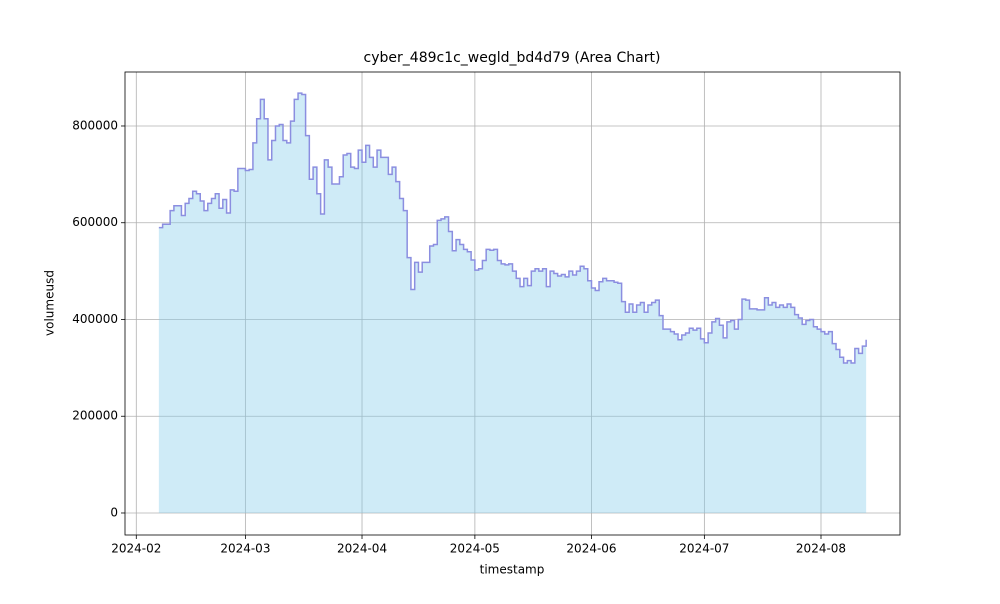 This screenshot has height=604, width=1000. What do you see at coordinates (95, 416) in the screenshot?
I see `y-tick-label: 200000` at bounding box center [95, 416].